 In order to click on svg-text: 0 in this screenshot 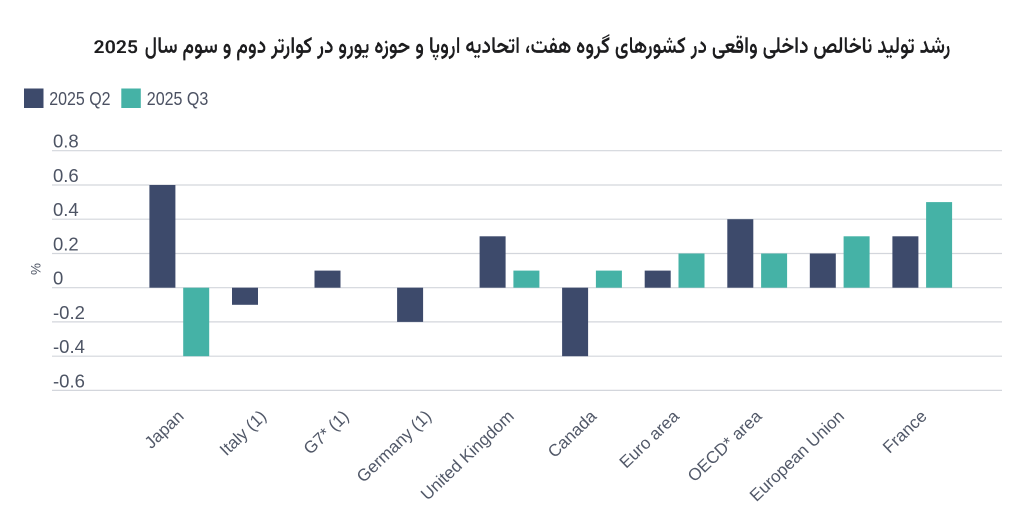, I will do `click(58, 278)`.